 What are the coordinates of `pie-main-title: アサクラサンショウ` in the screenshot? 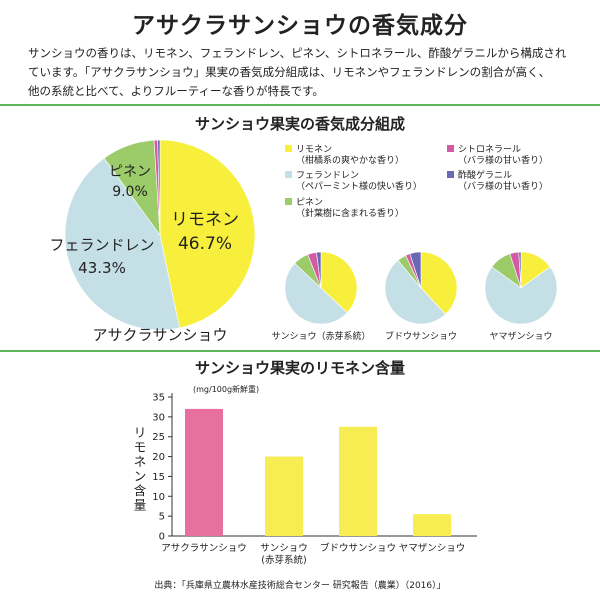 It's located at (159, 335).